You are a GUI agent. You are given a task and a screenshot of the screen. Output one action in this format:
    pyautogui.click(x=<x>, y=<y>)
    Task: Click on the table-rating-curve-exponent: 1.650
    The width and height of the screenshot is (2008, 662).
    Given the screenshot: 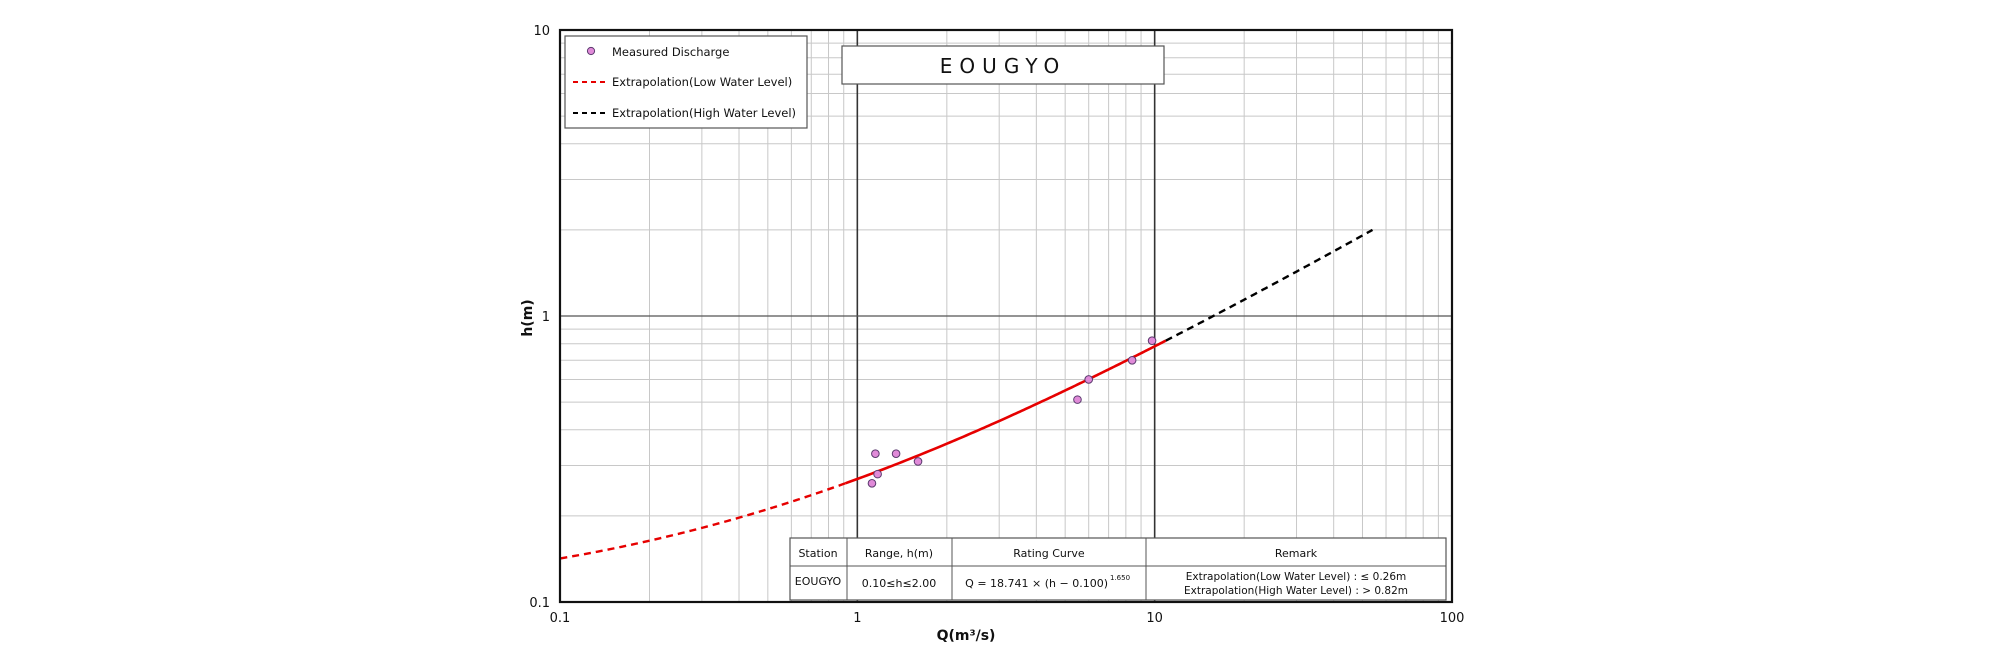 What is the action you would take?
    pyautogui.click(x=1120, y=578)
    